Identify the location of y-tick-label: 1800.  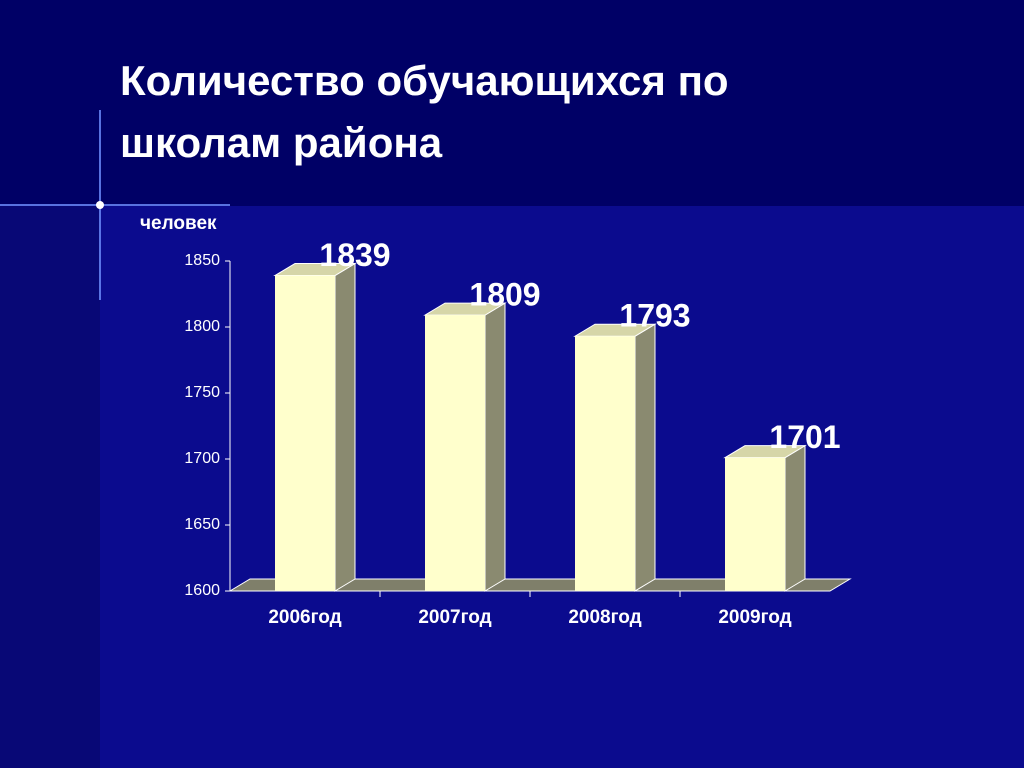
(202, 326).